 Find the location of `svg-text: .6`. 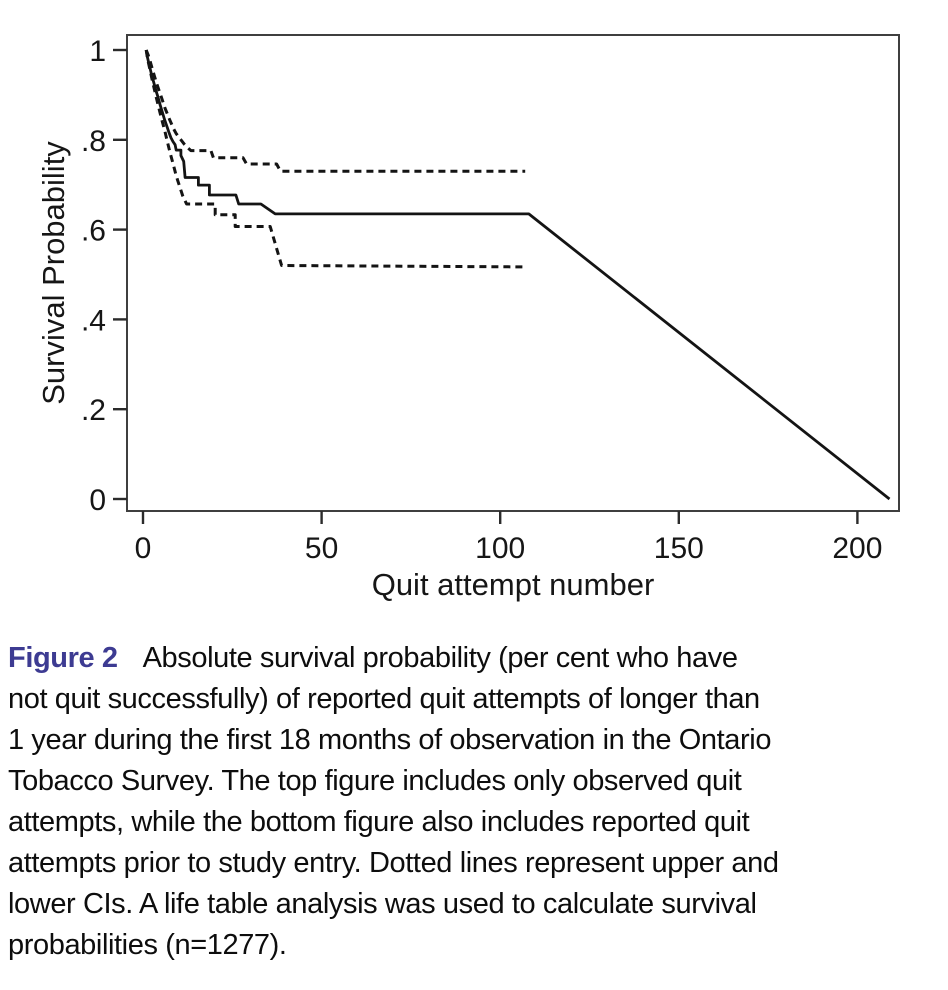

svg-text: .6 is located at coordinates (93, 231).